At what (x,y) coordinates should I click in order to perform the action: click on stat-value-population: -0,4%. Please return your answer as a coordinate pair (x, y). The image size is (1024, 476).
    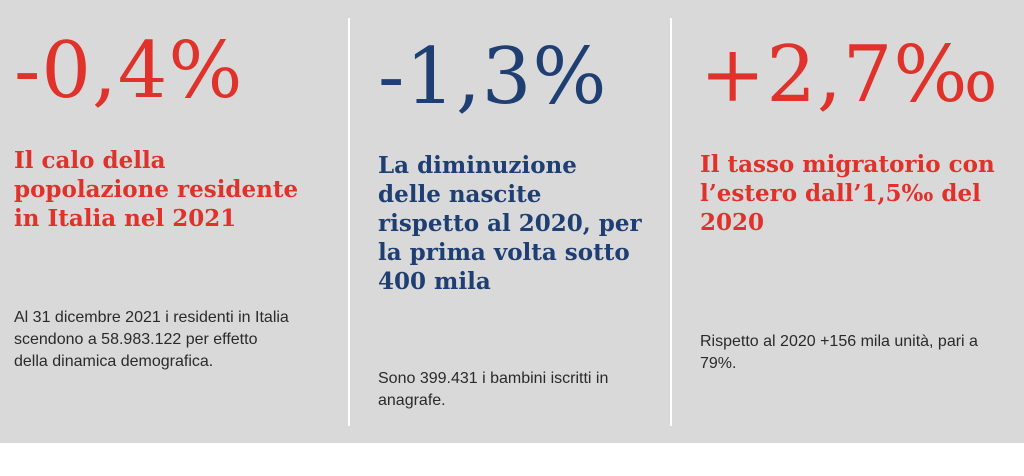
    Looking at the image, I should click on (129, 71).